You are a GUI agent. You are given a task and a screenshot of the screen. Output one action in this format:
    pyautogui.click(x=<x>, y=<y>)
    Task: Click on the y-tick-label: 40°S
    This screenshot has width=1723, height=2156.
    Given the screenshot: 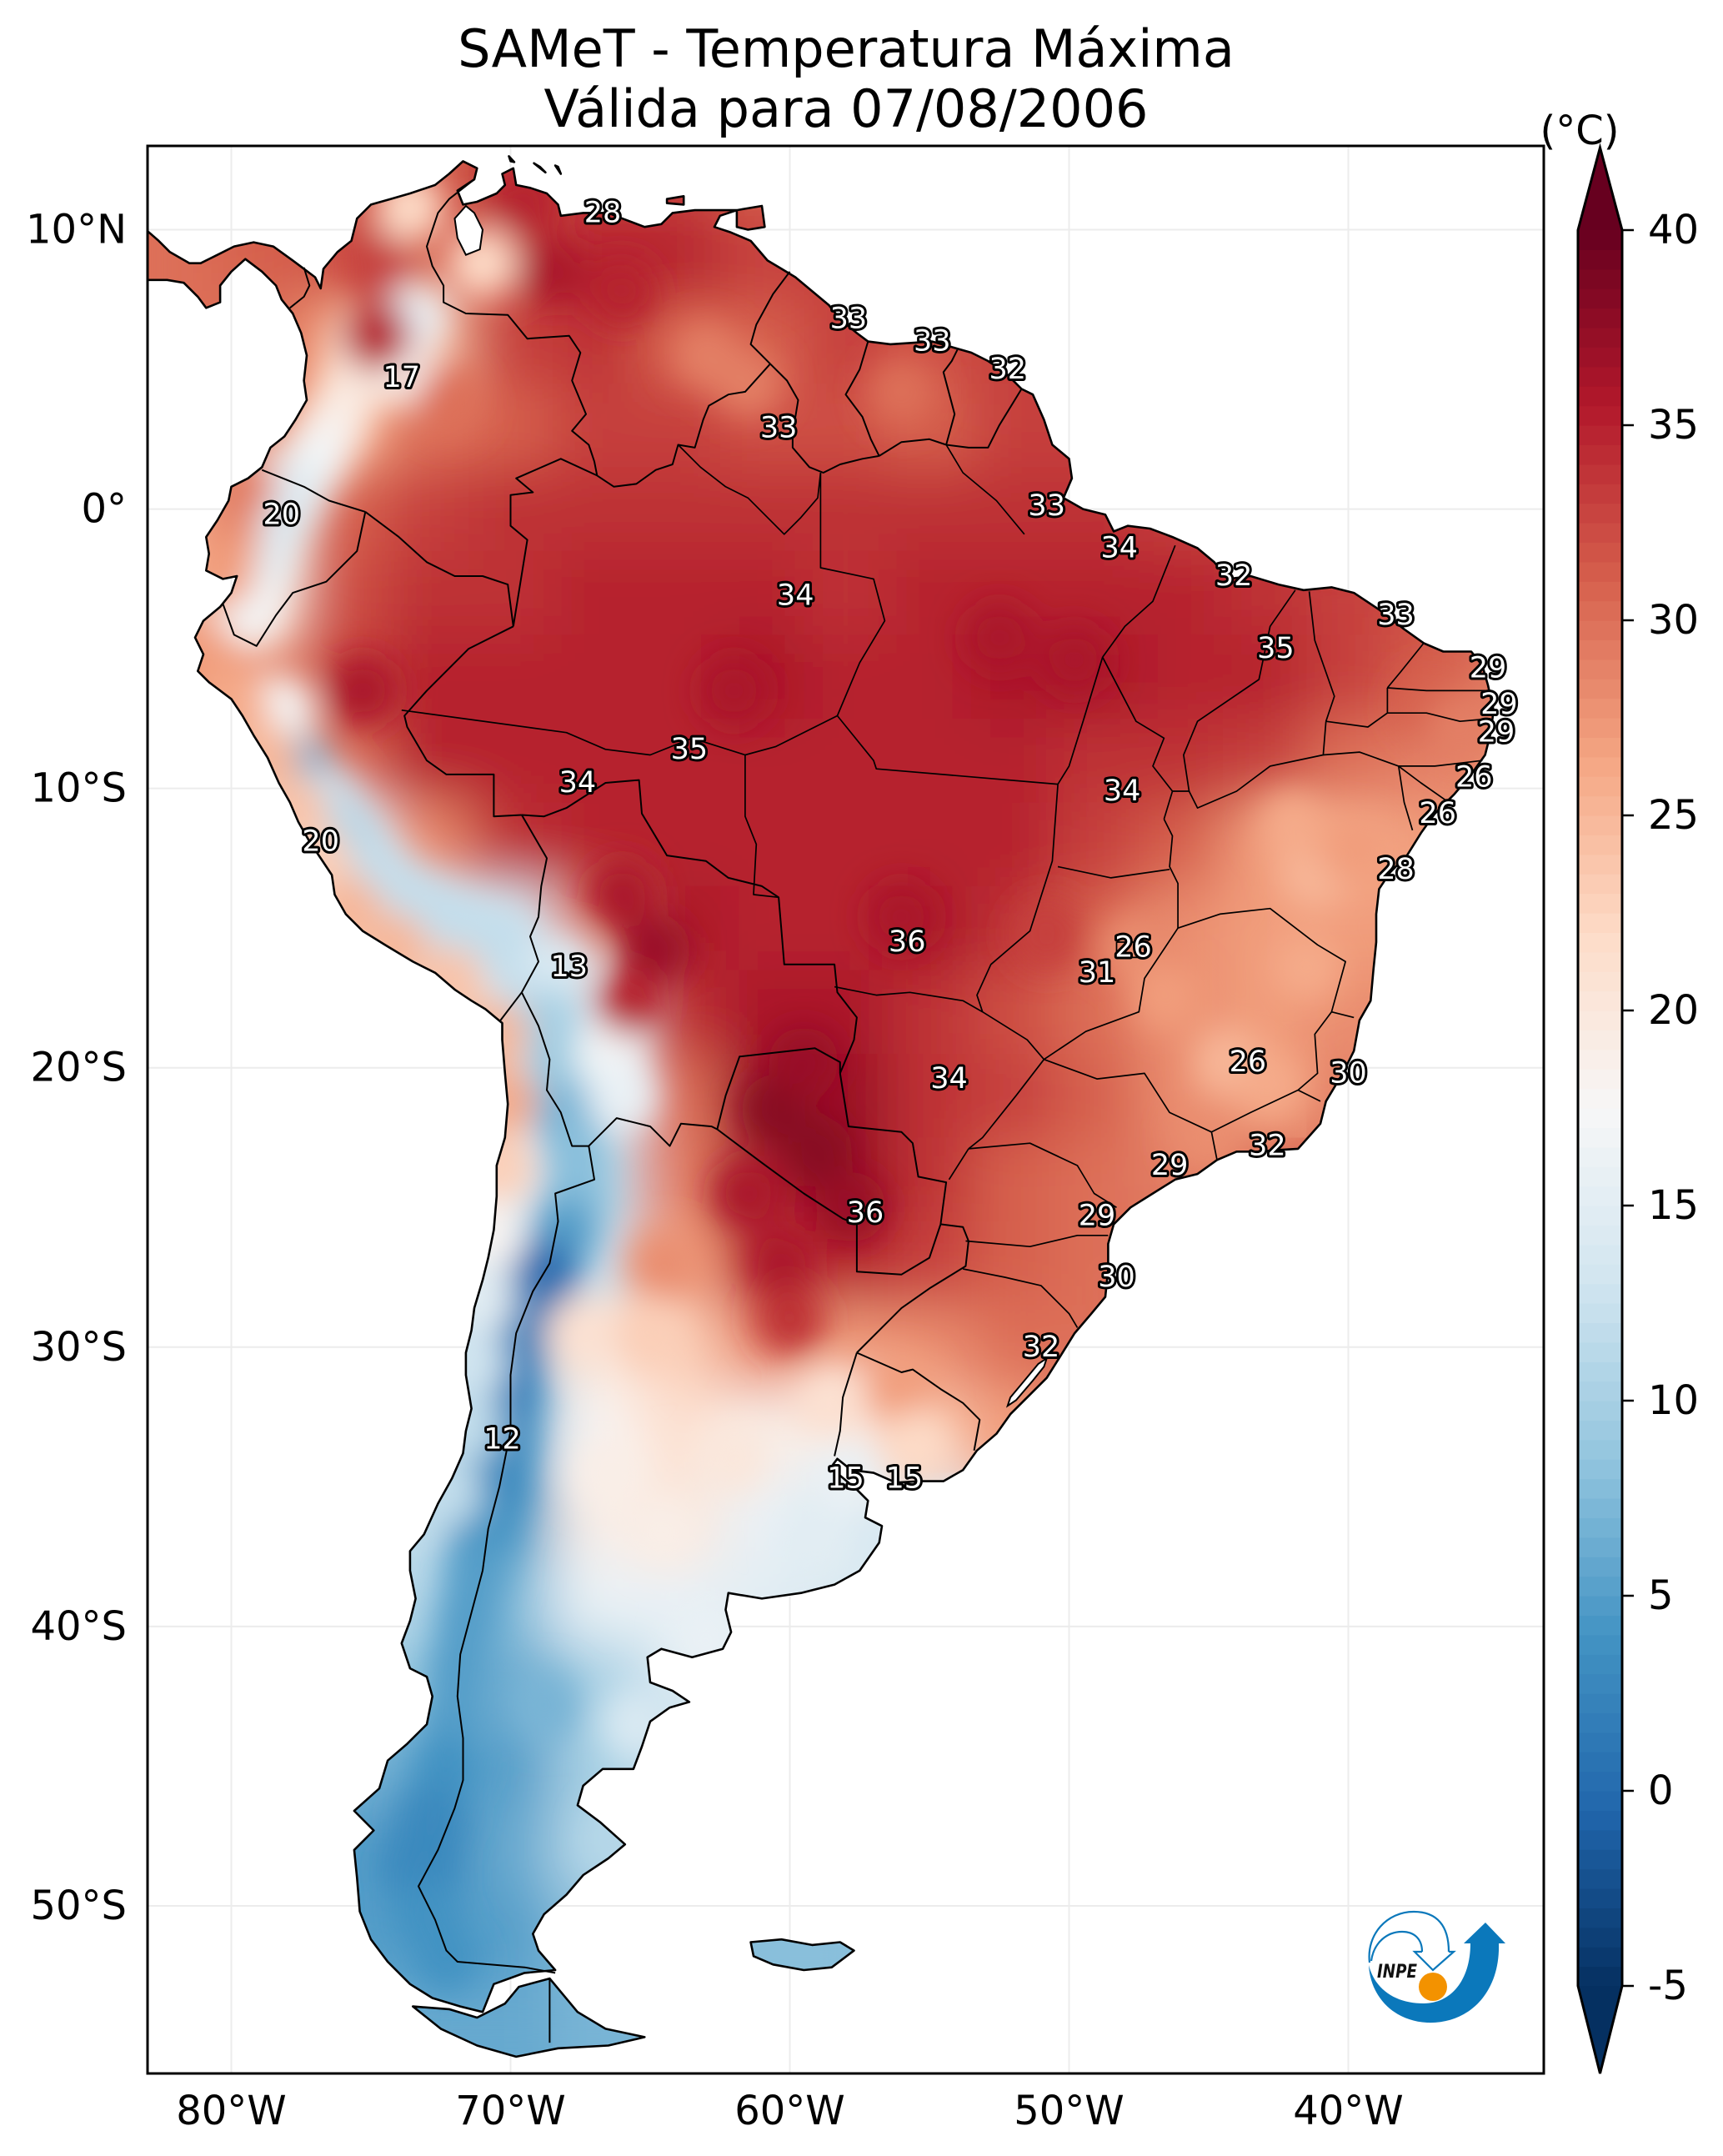 What is the action you would take?
    pyautogui.click(x=78, y=1626)
    